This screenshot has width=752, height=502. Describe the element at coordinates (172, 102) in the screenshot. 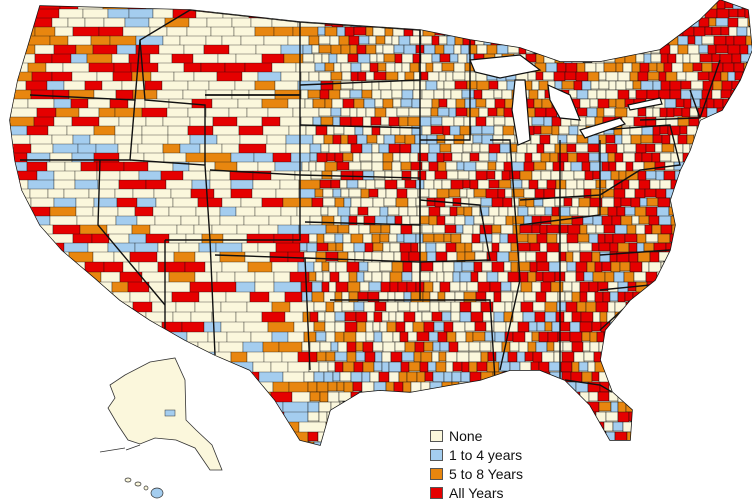

I see `border-id-wy` at that location.